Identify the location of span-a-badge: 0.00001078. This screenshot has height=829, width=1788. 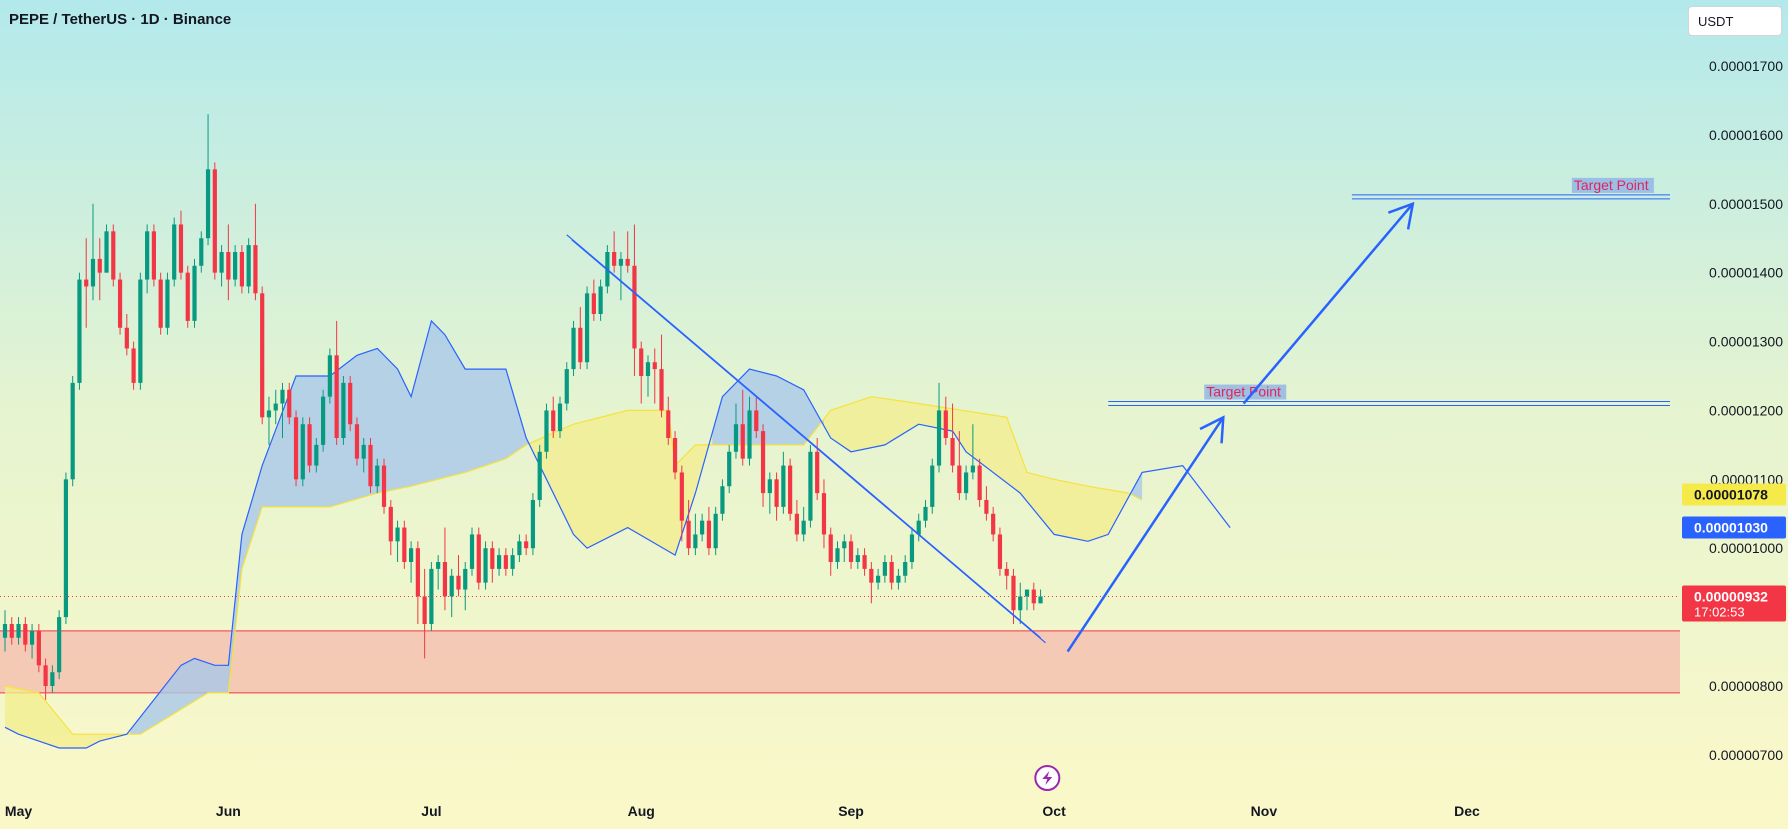
(1731, 494).